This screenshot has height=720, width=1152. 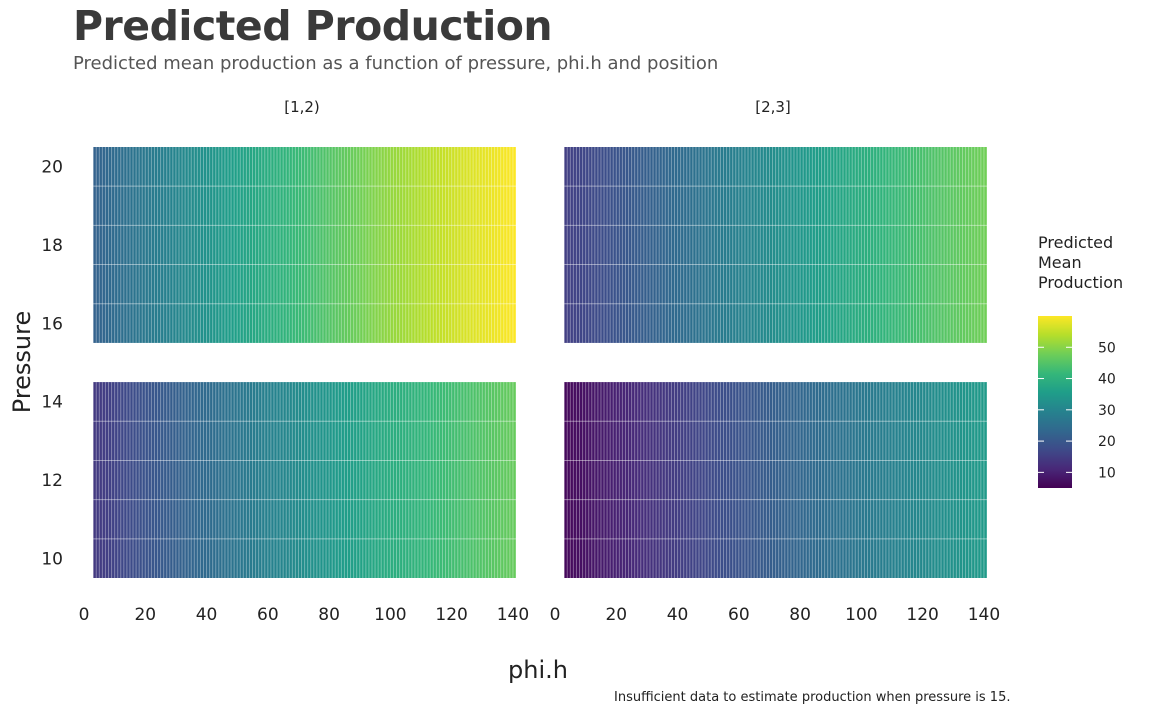 I want to click on facet-labels: [1,2) [2,3], so click(x=537, y=107).